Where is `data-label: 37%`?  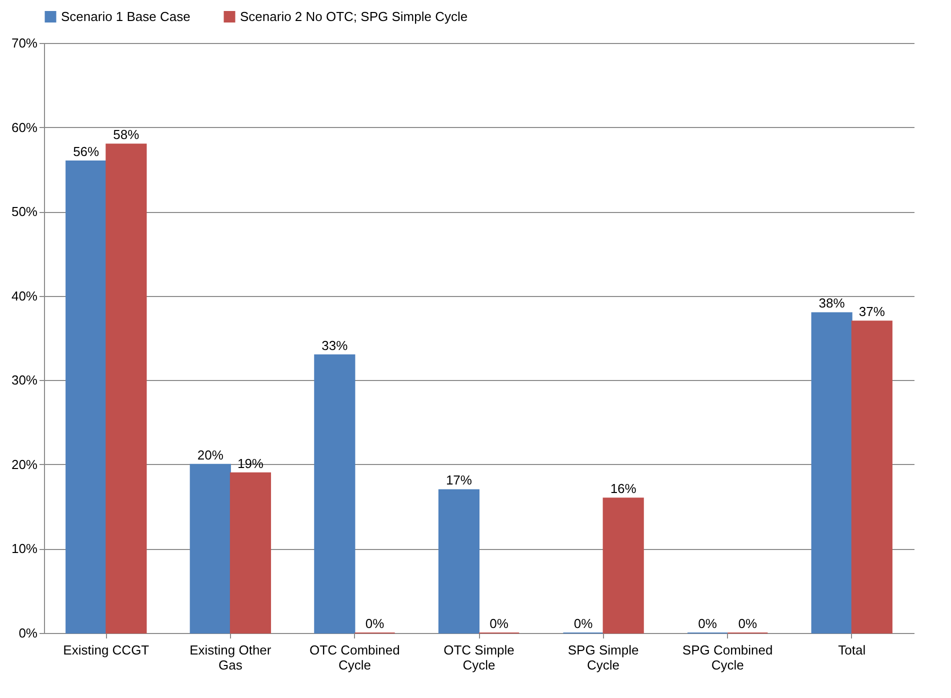
data-label: 37% is located at coordinates (872, 312).